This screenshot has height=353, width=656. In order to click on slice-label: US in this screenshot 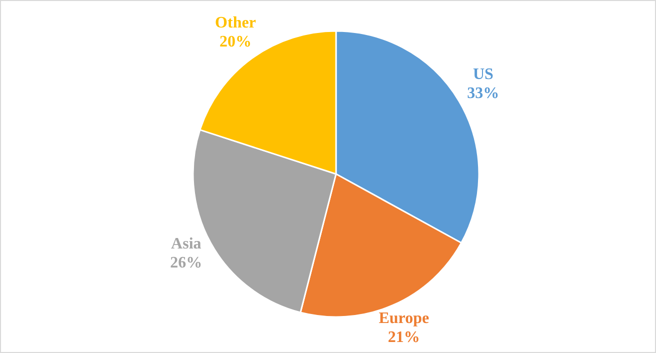, I will do `click(483, 74)`.